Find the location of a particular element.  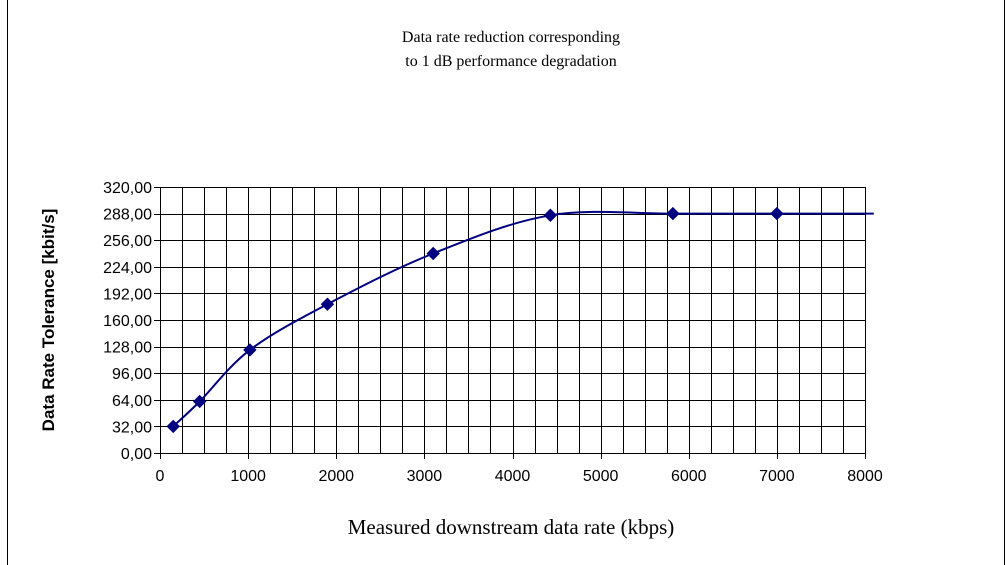

y-tick-label: 128,00 is located at coordinates (127, 348).